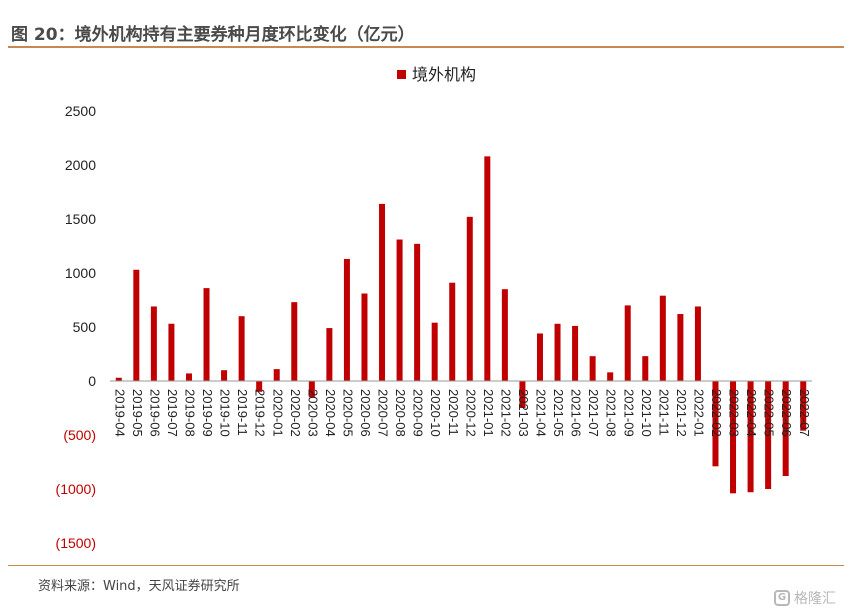  What do you see at coordinates (663, 412) in the screenshot?
I see `x-tick-label: 2021-11` at bounding box center [663, 412].